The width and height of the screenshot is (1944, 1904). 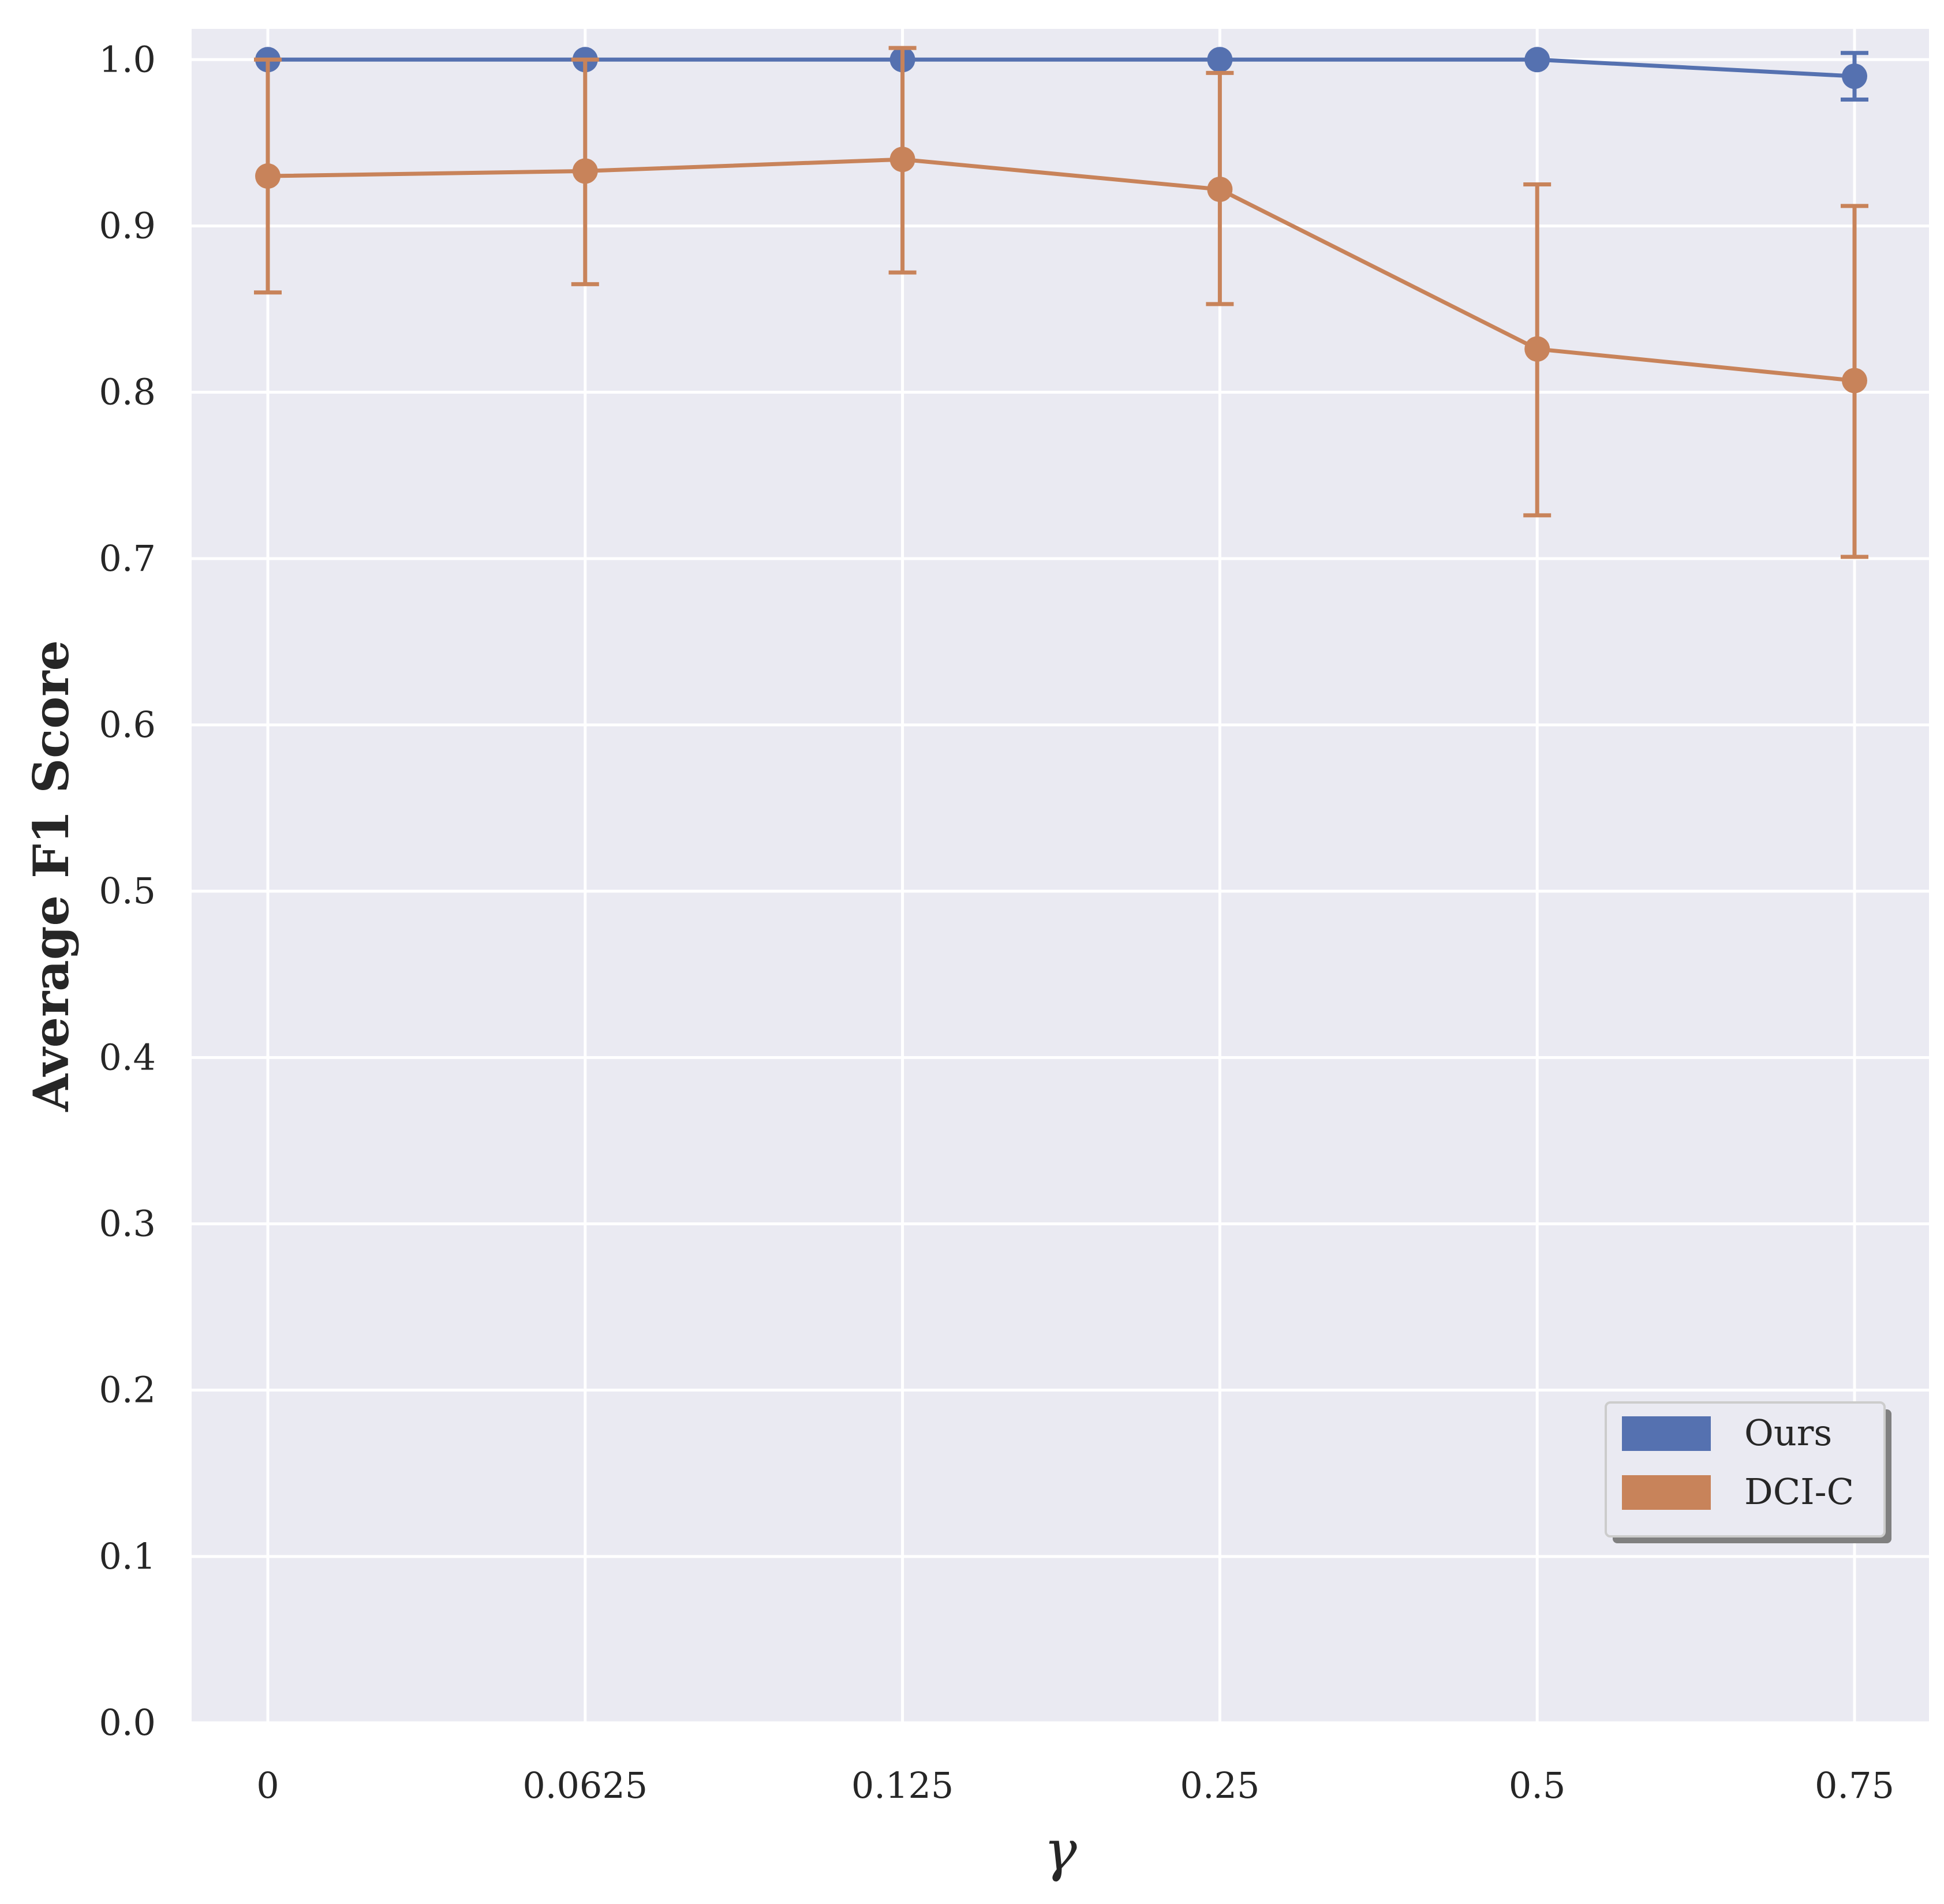 I want to click on x-axis-ticks: 0 0.0625 0.125 0.25 0.5 0.75, so click(x=1075, y=1785).